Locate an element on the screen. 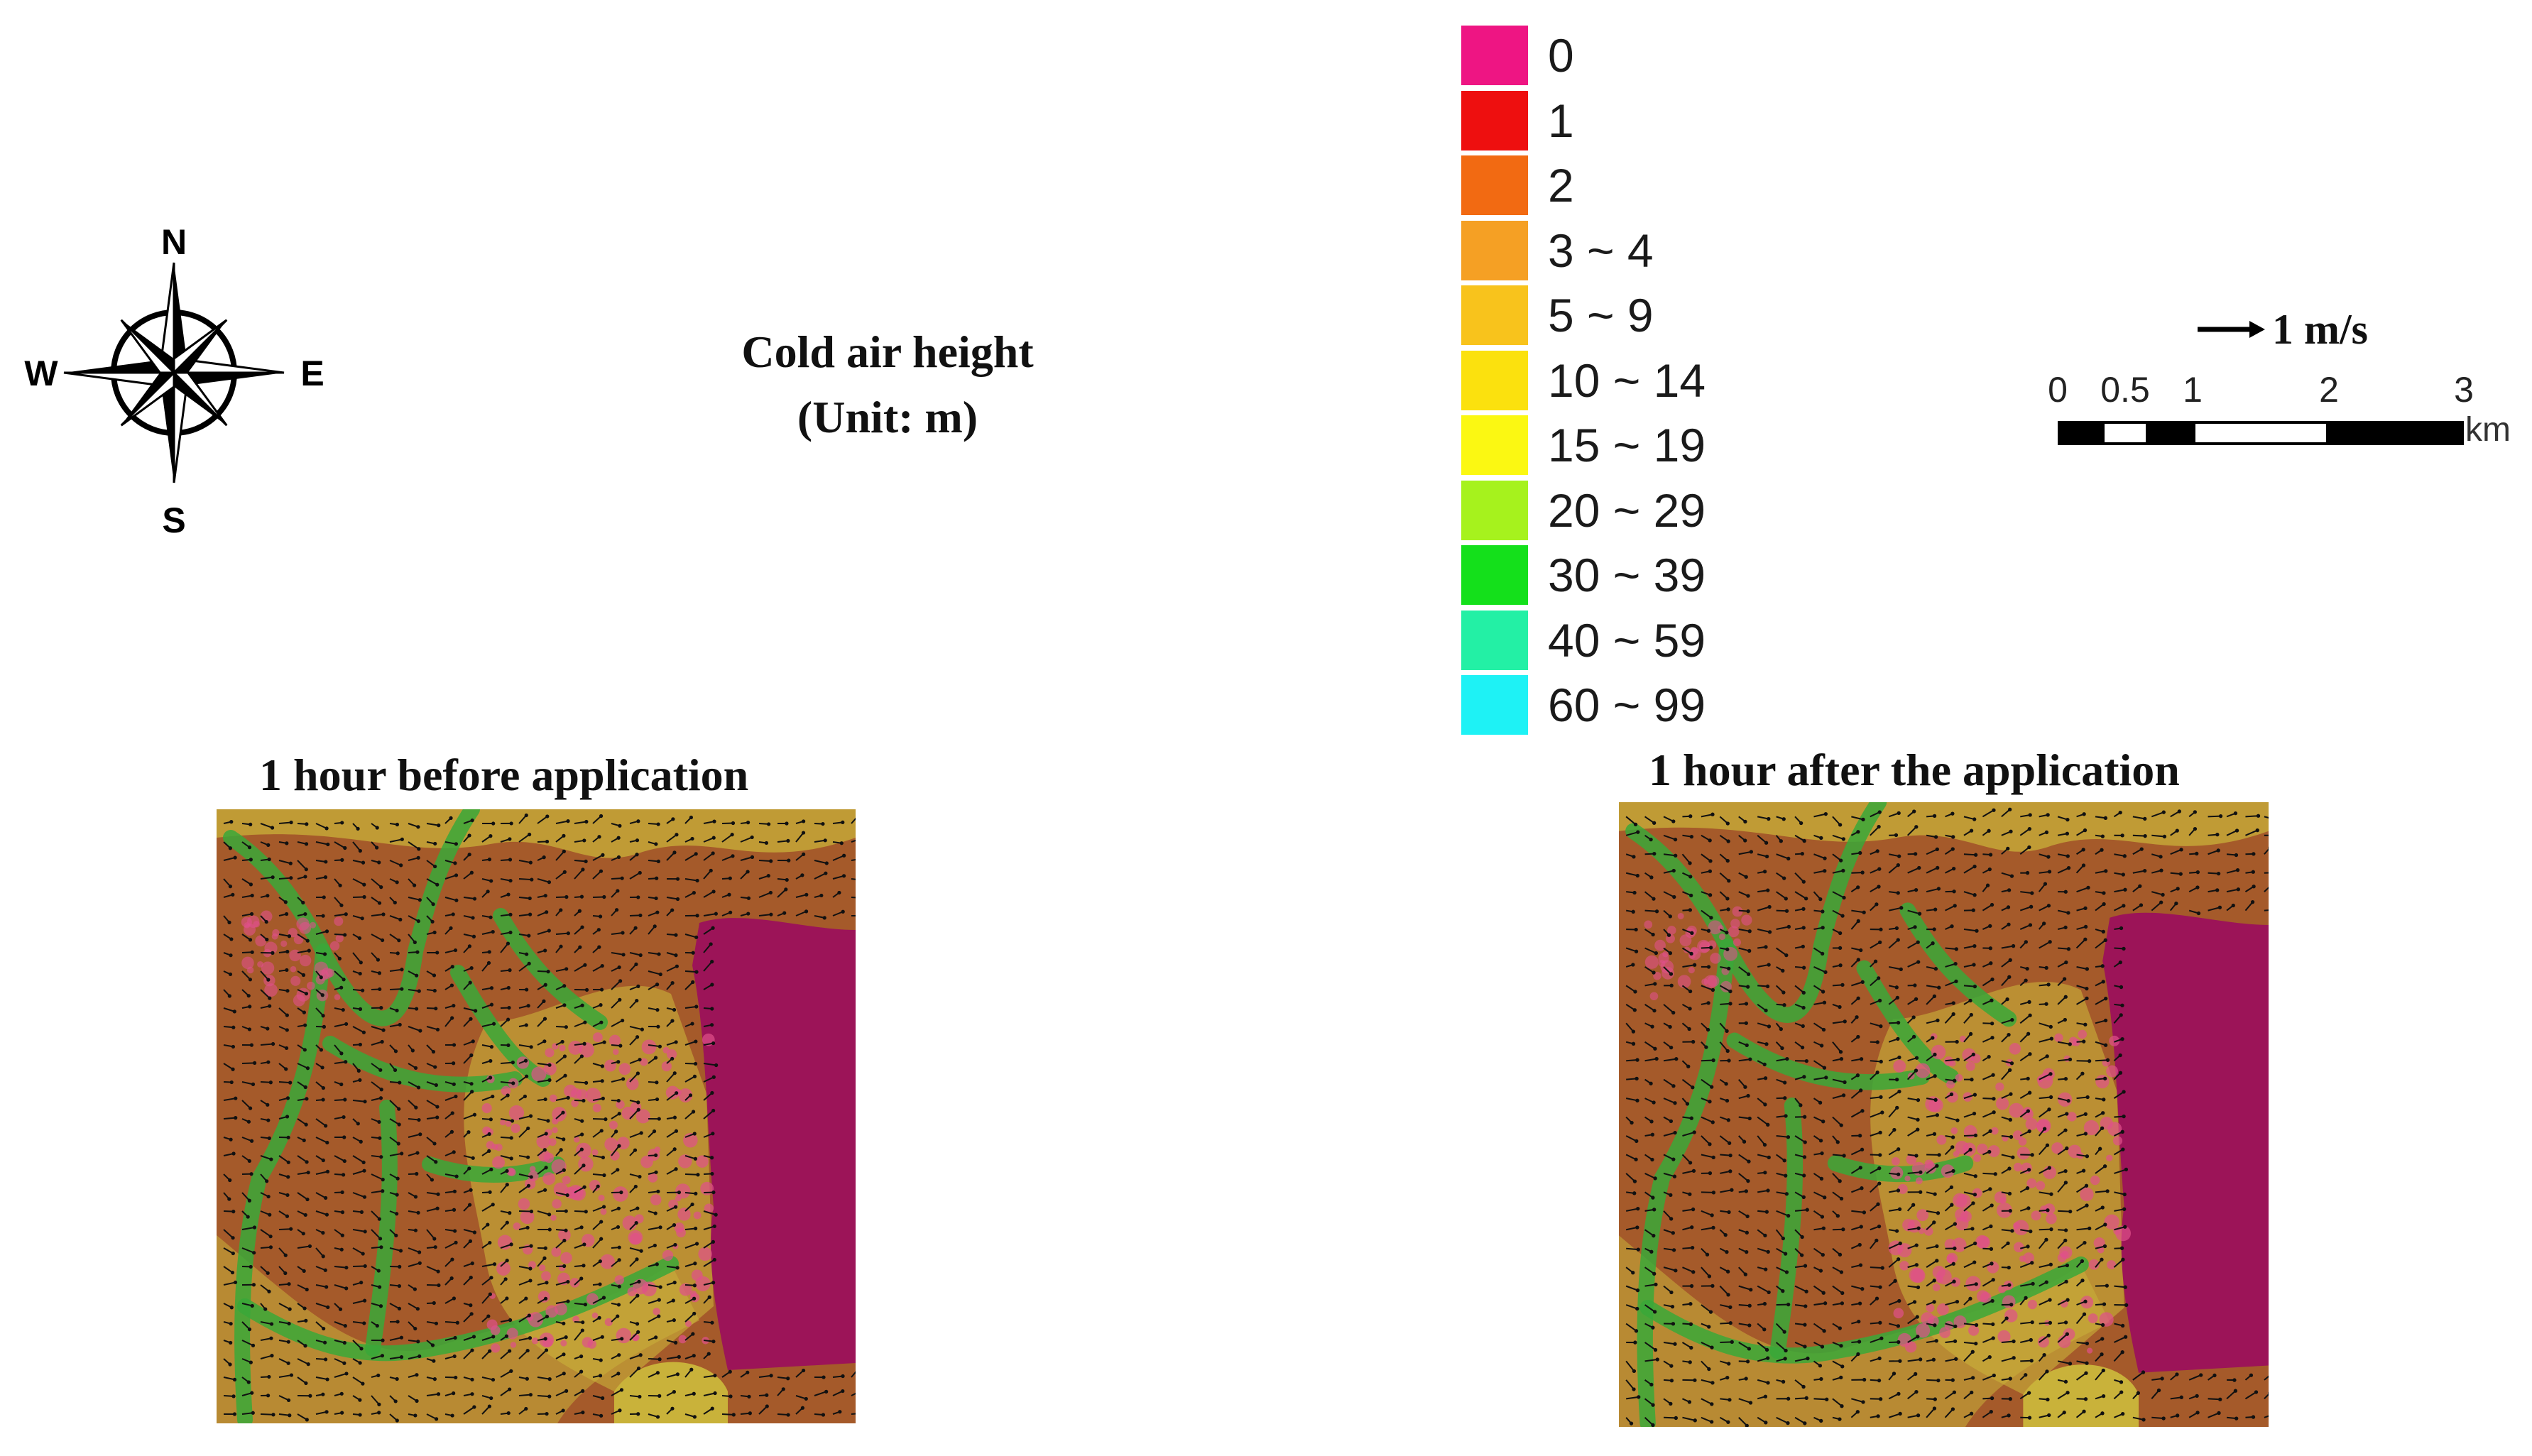 The image size is (2532, 1456). scale-segment is located at coordinates (2125, 433).